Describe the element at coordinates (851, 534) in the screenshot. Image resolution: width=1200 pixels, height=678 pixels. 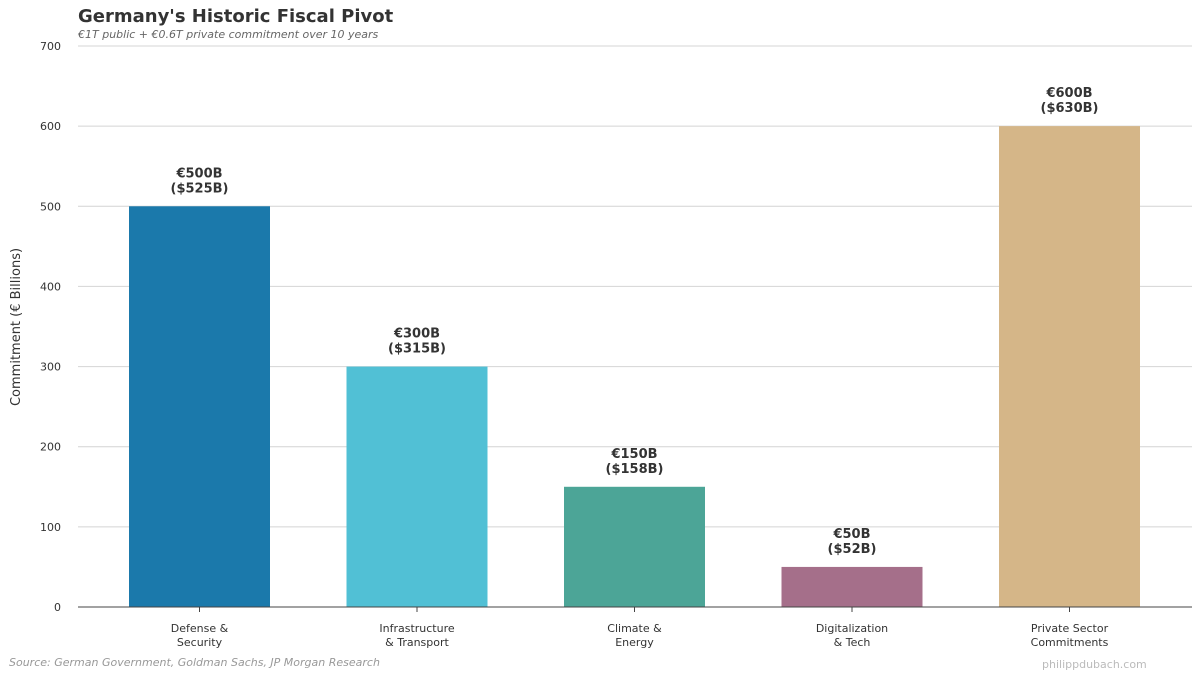
I see `data-label: €50B` at that location.